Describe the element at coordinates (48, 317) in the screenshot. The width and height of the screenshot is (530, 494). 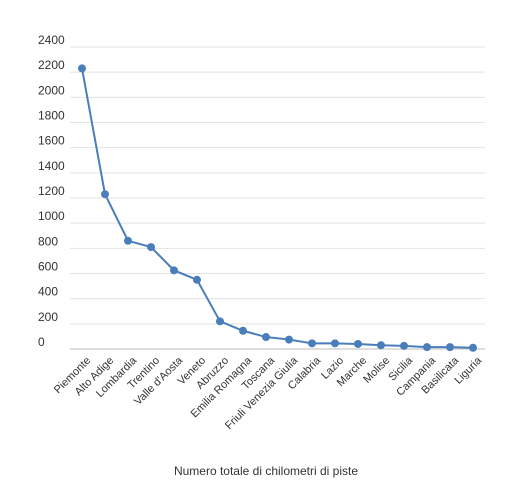
I see `y-tick-label: 200` at that location.